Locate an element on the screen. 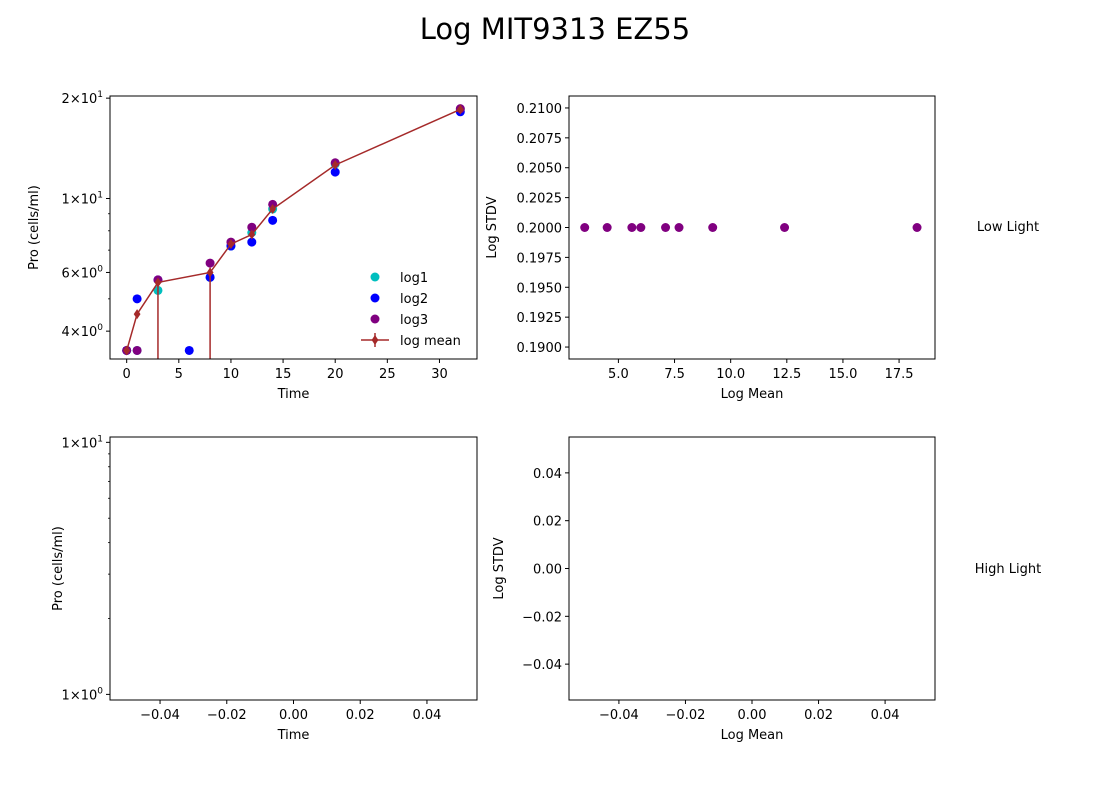 The height and width of the screenshot is (800, 1100). legend-label: log2 is located at coordinates (414, 299).